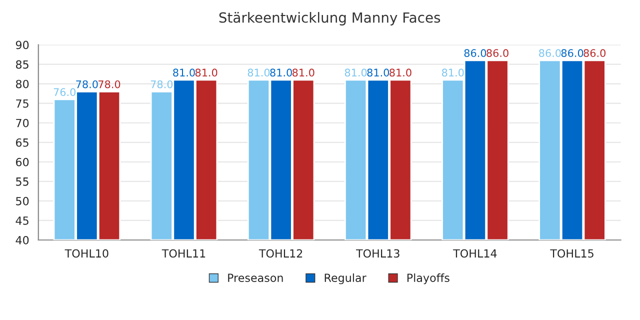 The image size is (640, 320). Describe the element at coordinates (329, 19) in the screenshot. I see `chart-title: Stärkeentwicklung Manny Faces` at that location.